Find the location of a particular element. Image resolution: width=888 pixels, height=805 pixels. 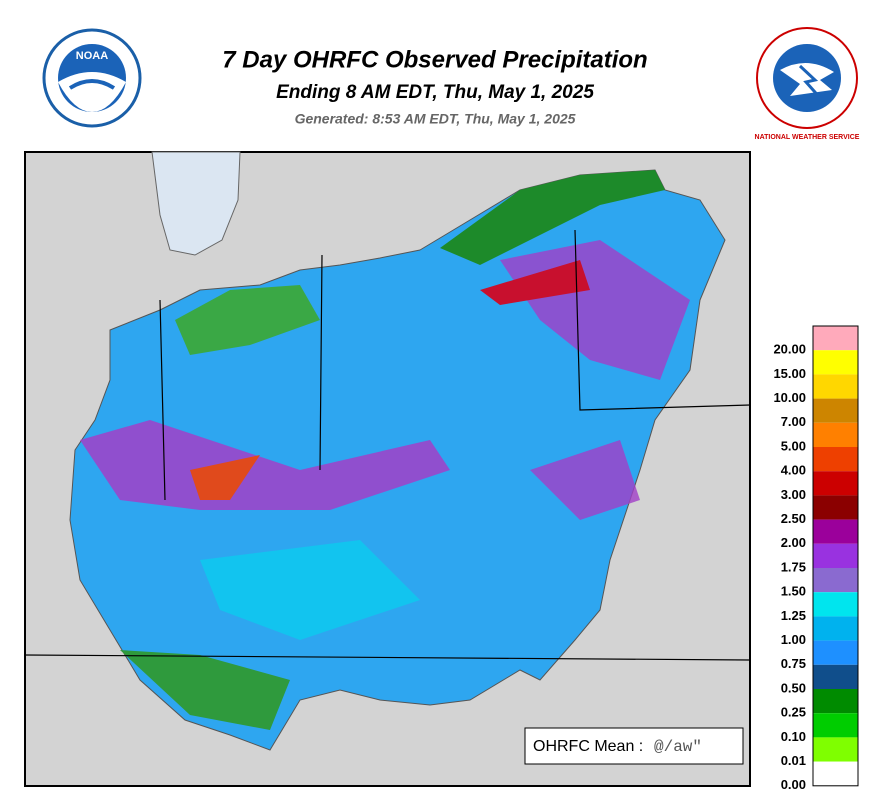

mean-value: @/aw" is located at coordinates (678, 747).